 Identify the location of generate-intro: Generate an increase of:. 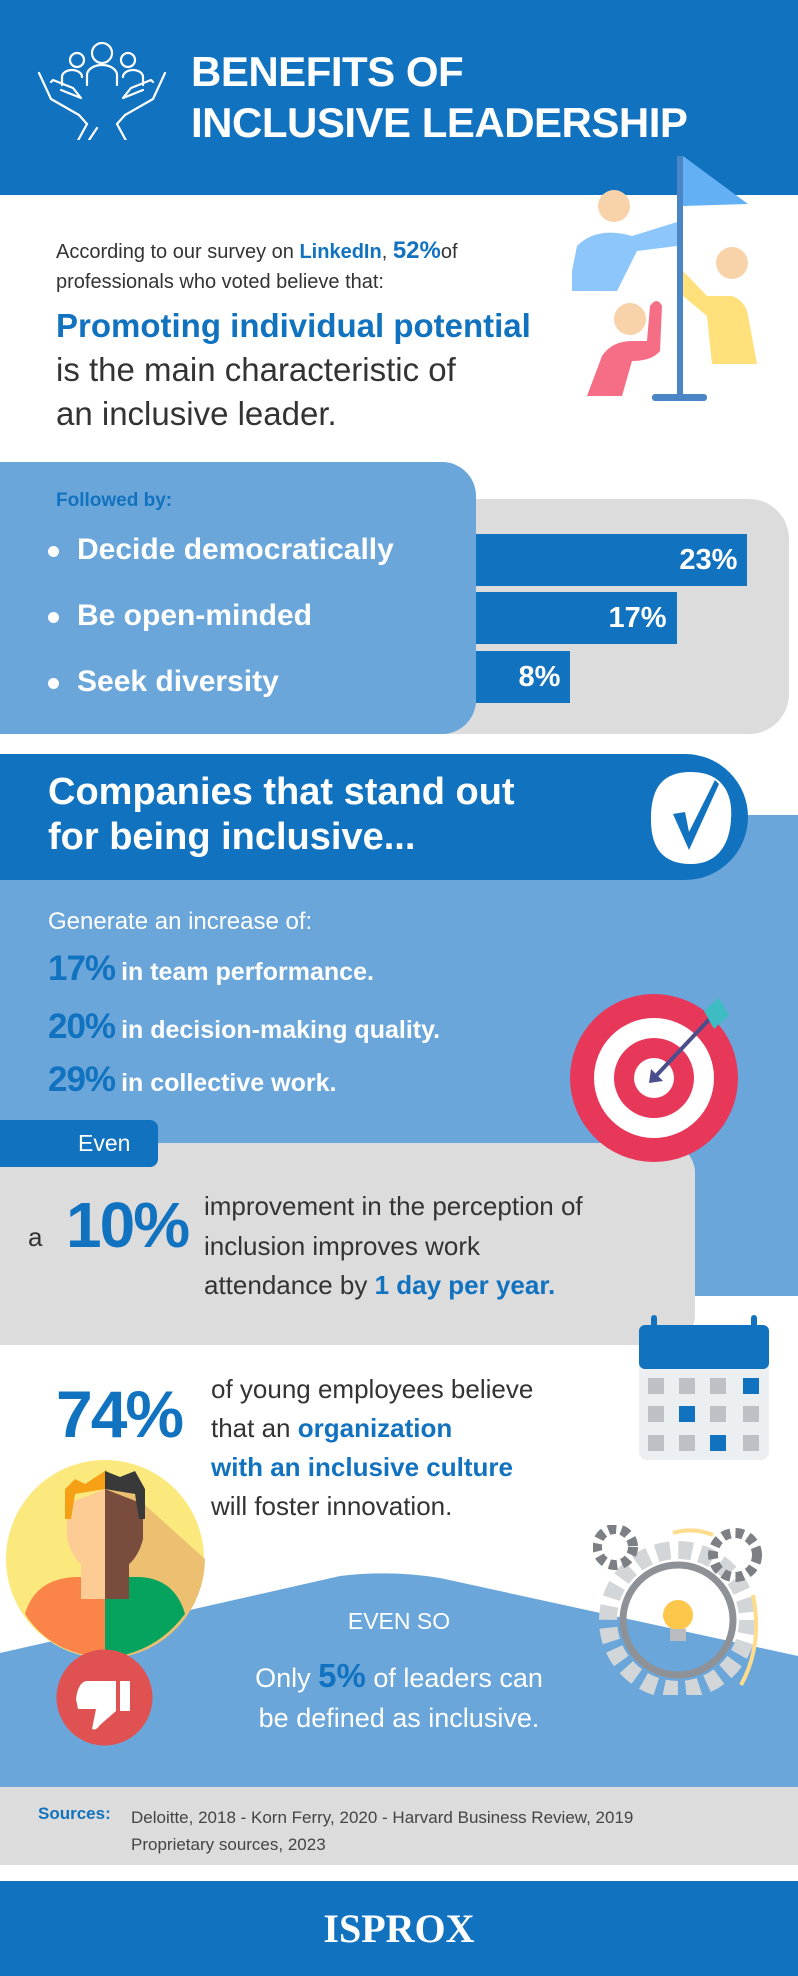
(180, 921).